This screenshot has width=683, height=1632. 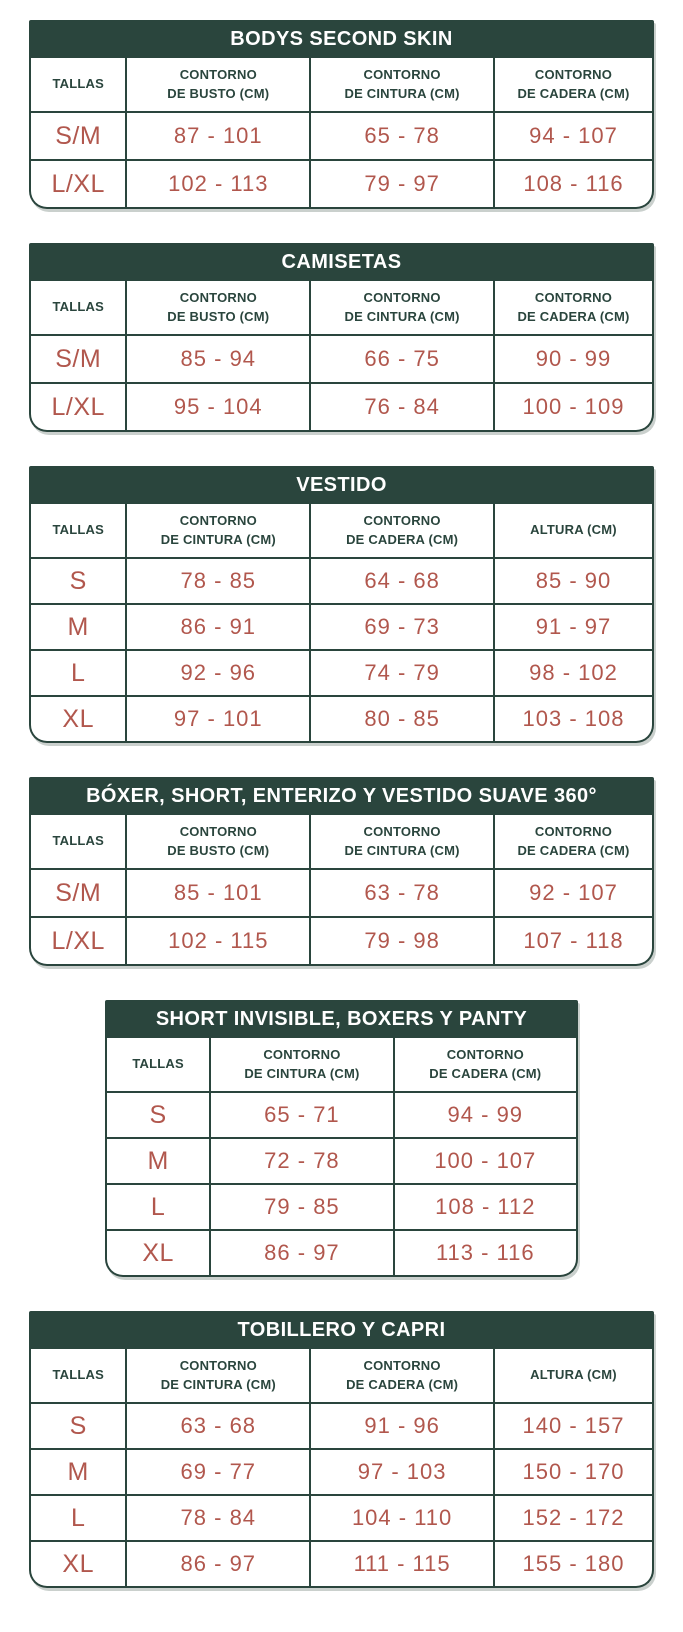 I want to click on measurement-range-cell: 97 - 101, so click(x=217, y=719).